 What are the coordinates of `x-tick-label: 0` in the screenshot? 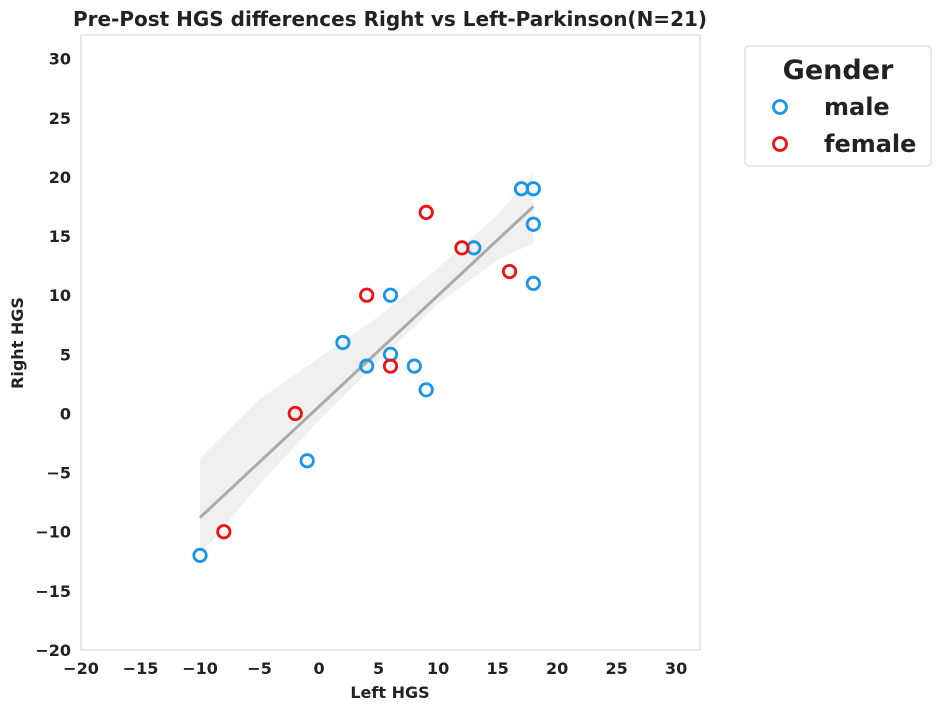 It's located at (319, 668).